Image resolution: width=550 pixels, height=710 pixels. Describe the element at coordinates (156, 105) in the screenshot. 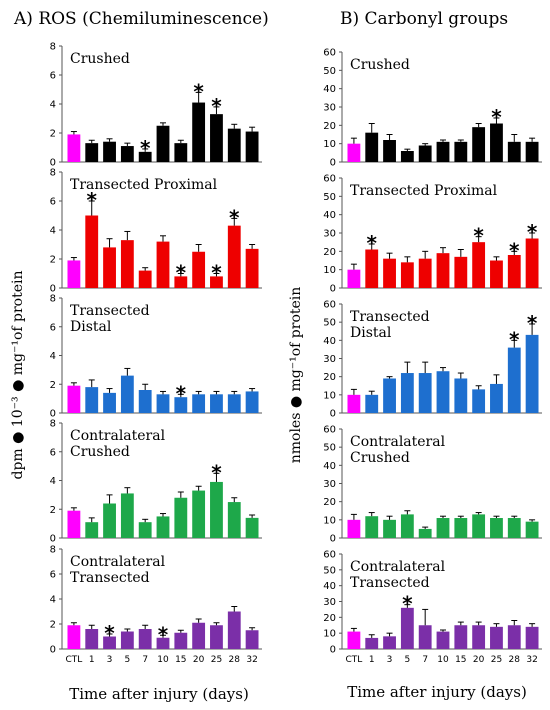

I see `chart-panel-a-1: 0 2 4 6 8 Crushed * * *` at that location.